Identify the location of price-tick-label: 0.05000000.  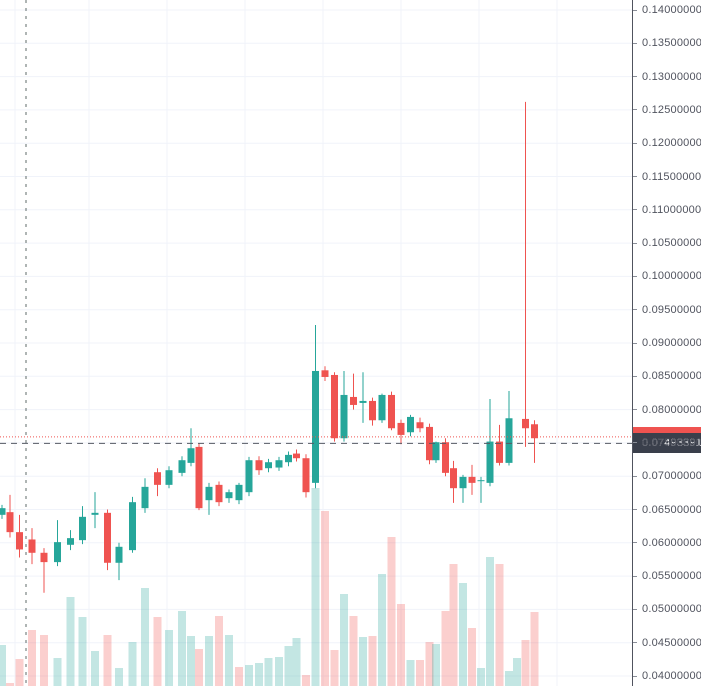
(671, 609).